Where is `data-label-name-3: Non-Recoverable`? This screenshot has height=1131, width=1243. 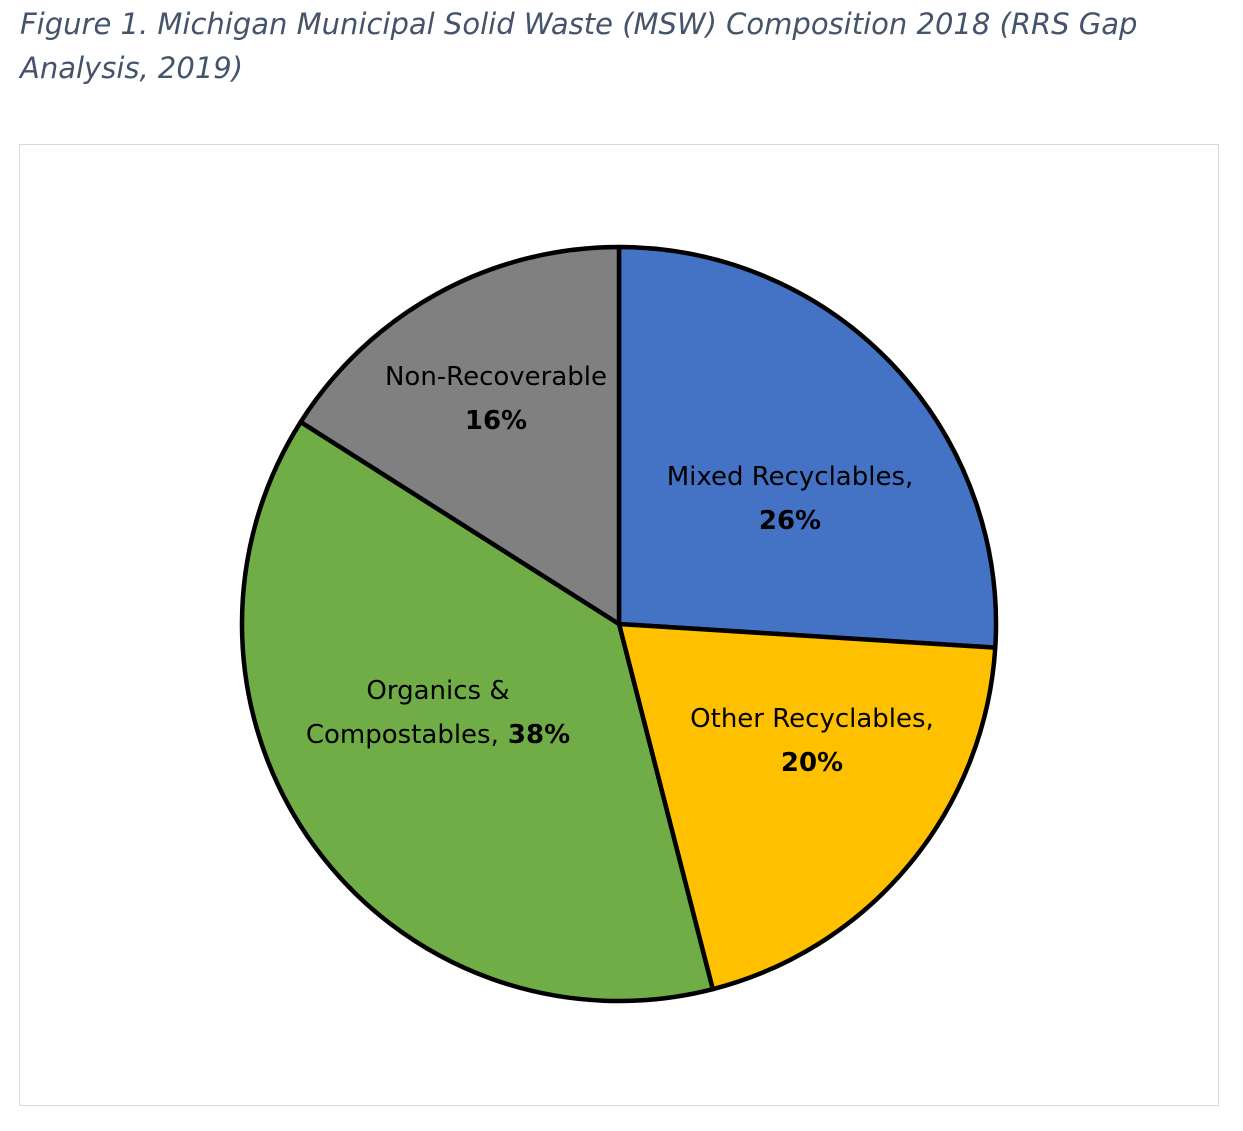
data-label-name-3: Non-Recoverable is located at coordinates (496, 377).